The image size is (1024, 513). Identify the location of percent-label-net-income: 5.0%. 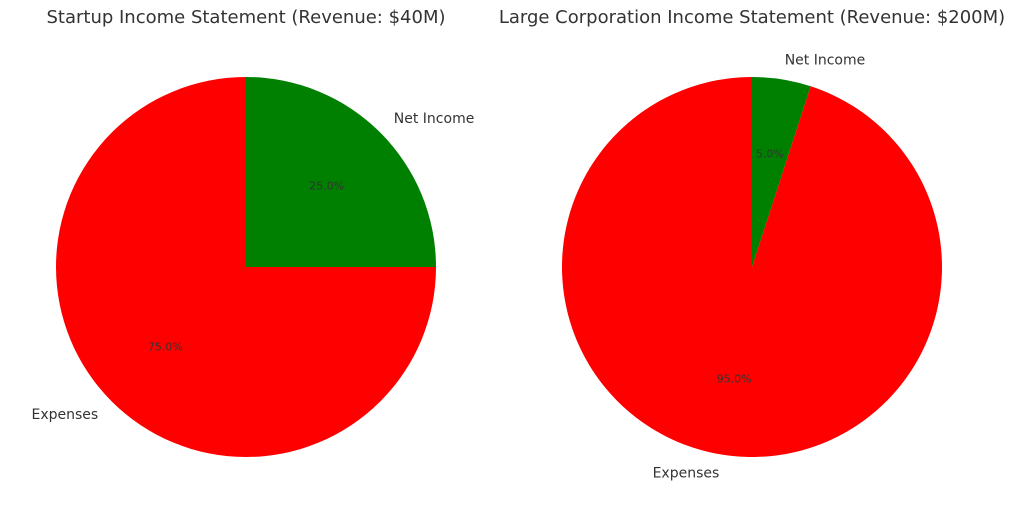
(770, 153).